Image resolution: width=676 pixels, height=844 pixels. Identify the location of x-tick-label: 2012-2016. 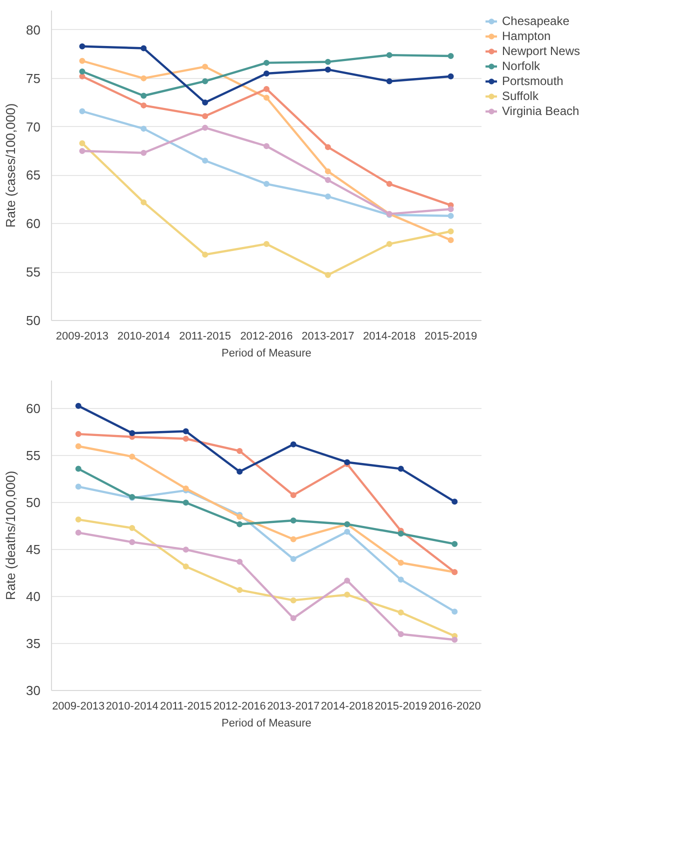
(266, 336).